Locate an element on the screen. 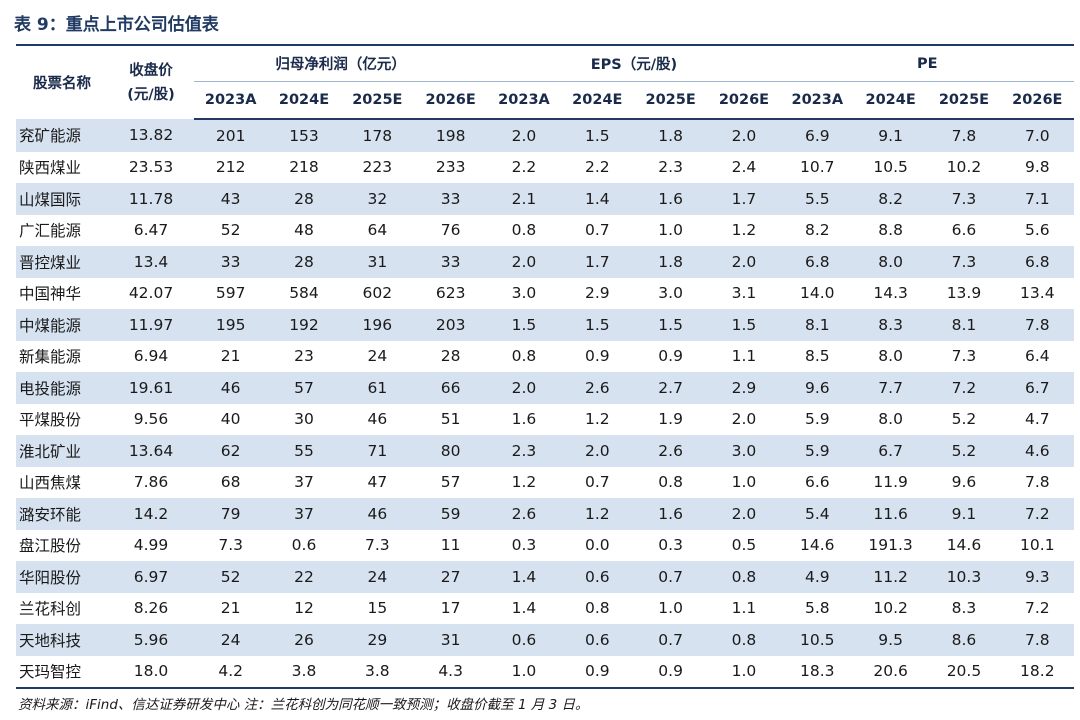 This screenshot has width=1080, height=720. net-profit-cell: 37 is located at coordinates (304, 514).